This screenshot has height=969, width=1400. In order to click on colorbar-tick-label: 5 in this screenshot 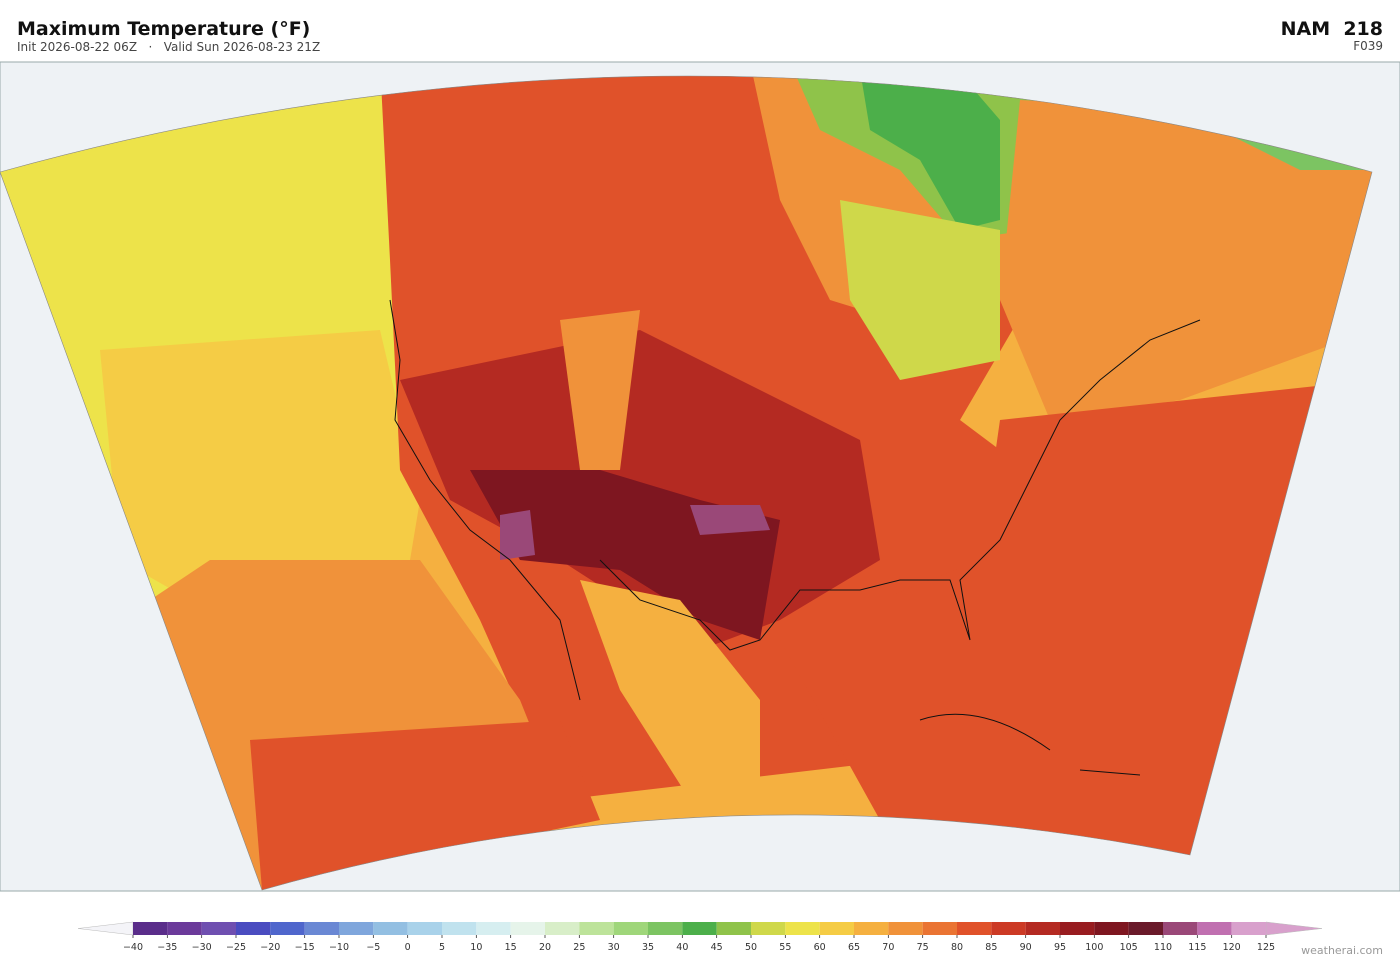, I will do `click(442, 947)`.